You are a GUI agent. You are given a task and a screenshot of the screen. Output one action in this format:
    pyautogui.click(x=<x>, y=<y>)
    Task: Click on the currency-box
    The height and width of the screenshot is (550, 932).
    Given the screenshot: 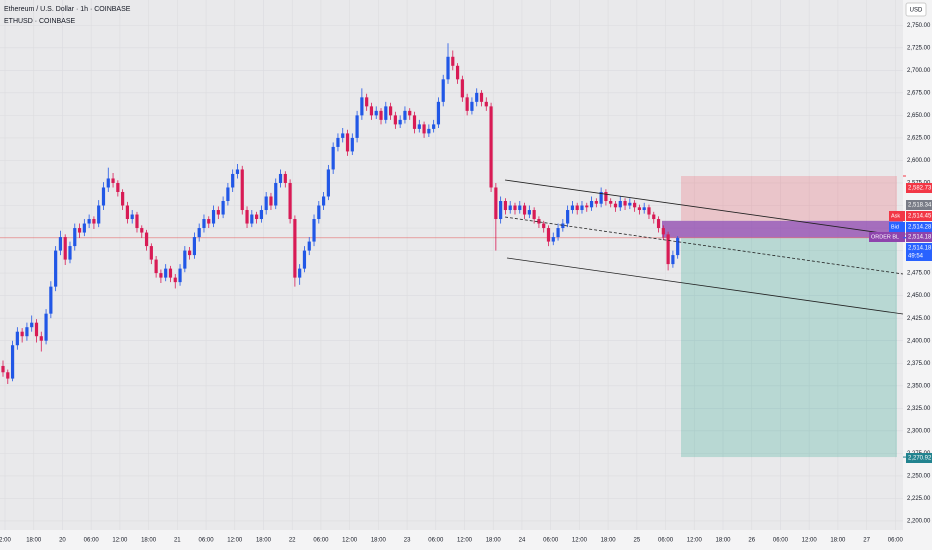 What is the action you would take?
    pyautogui.click(x=916, y=9)
    